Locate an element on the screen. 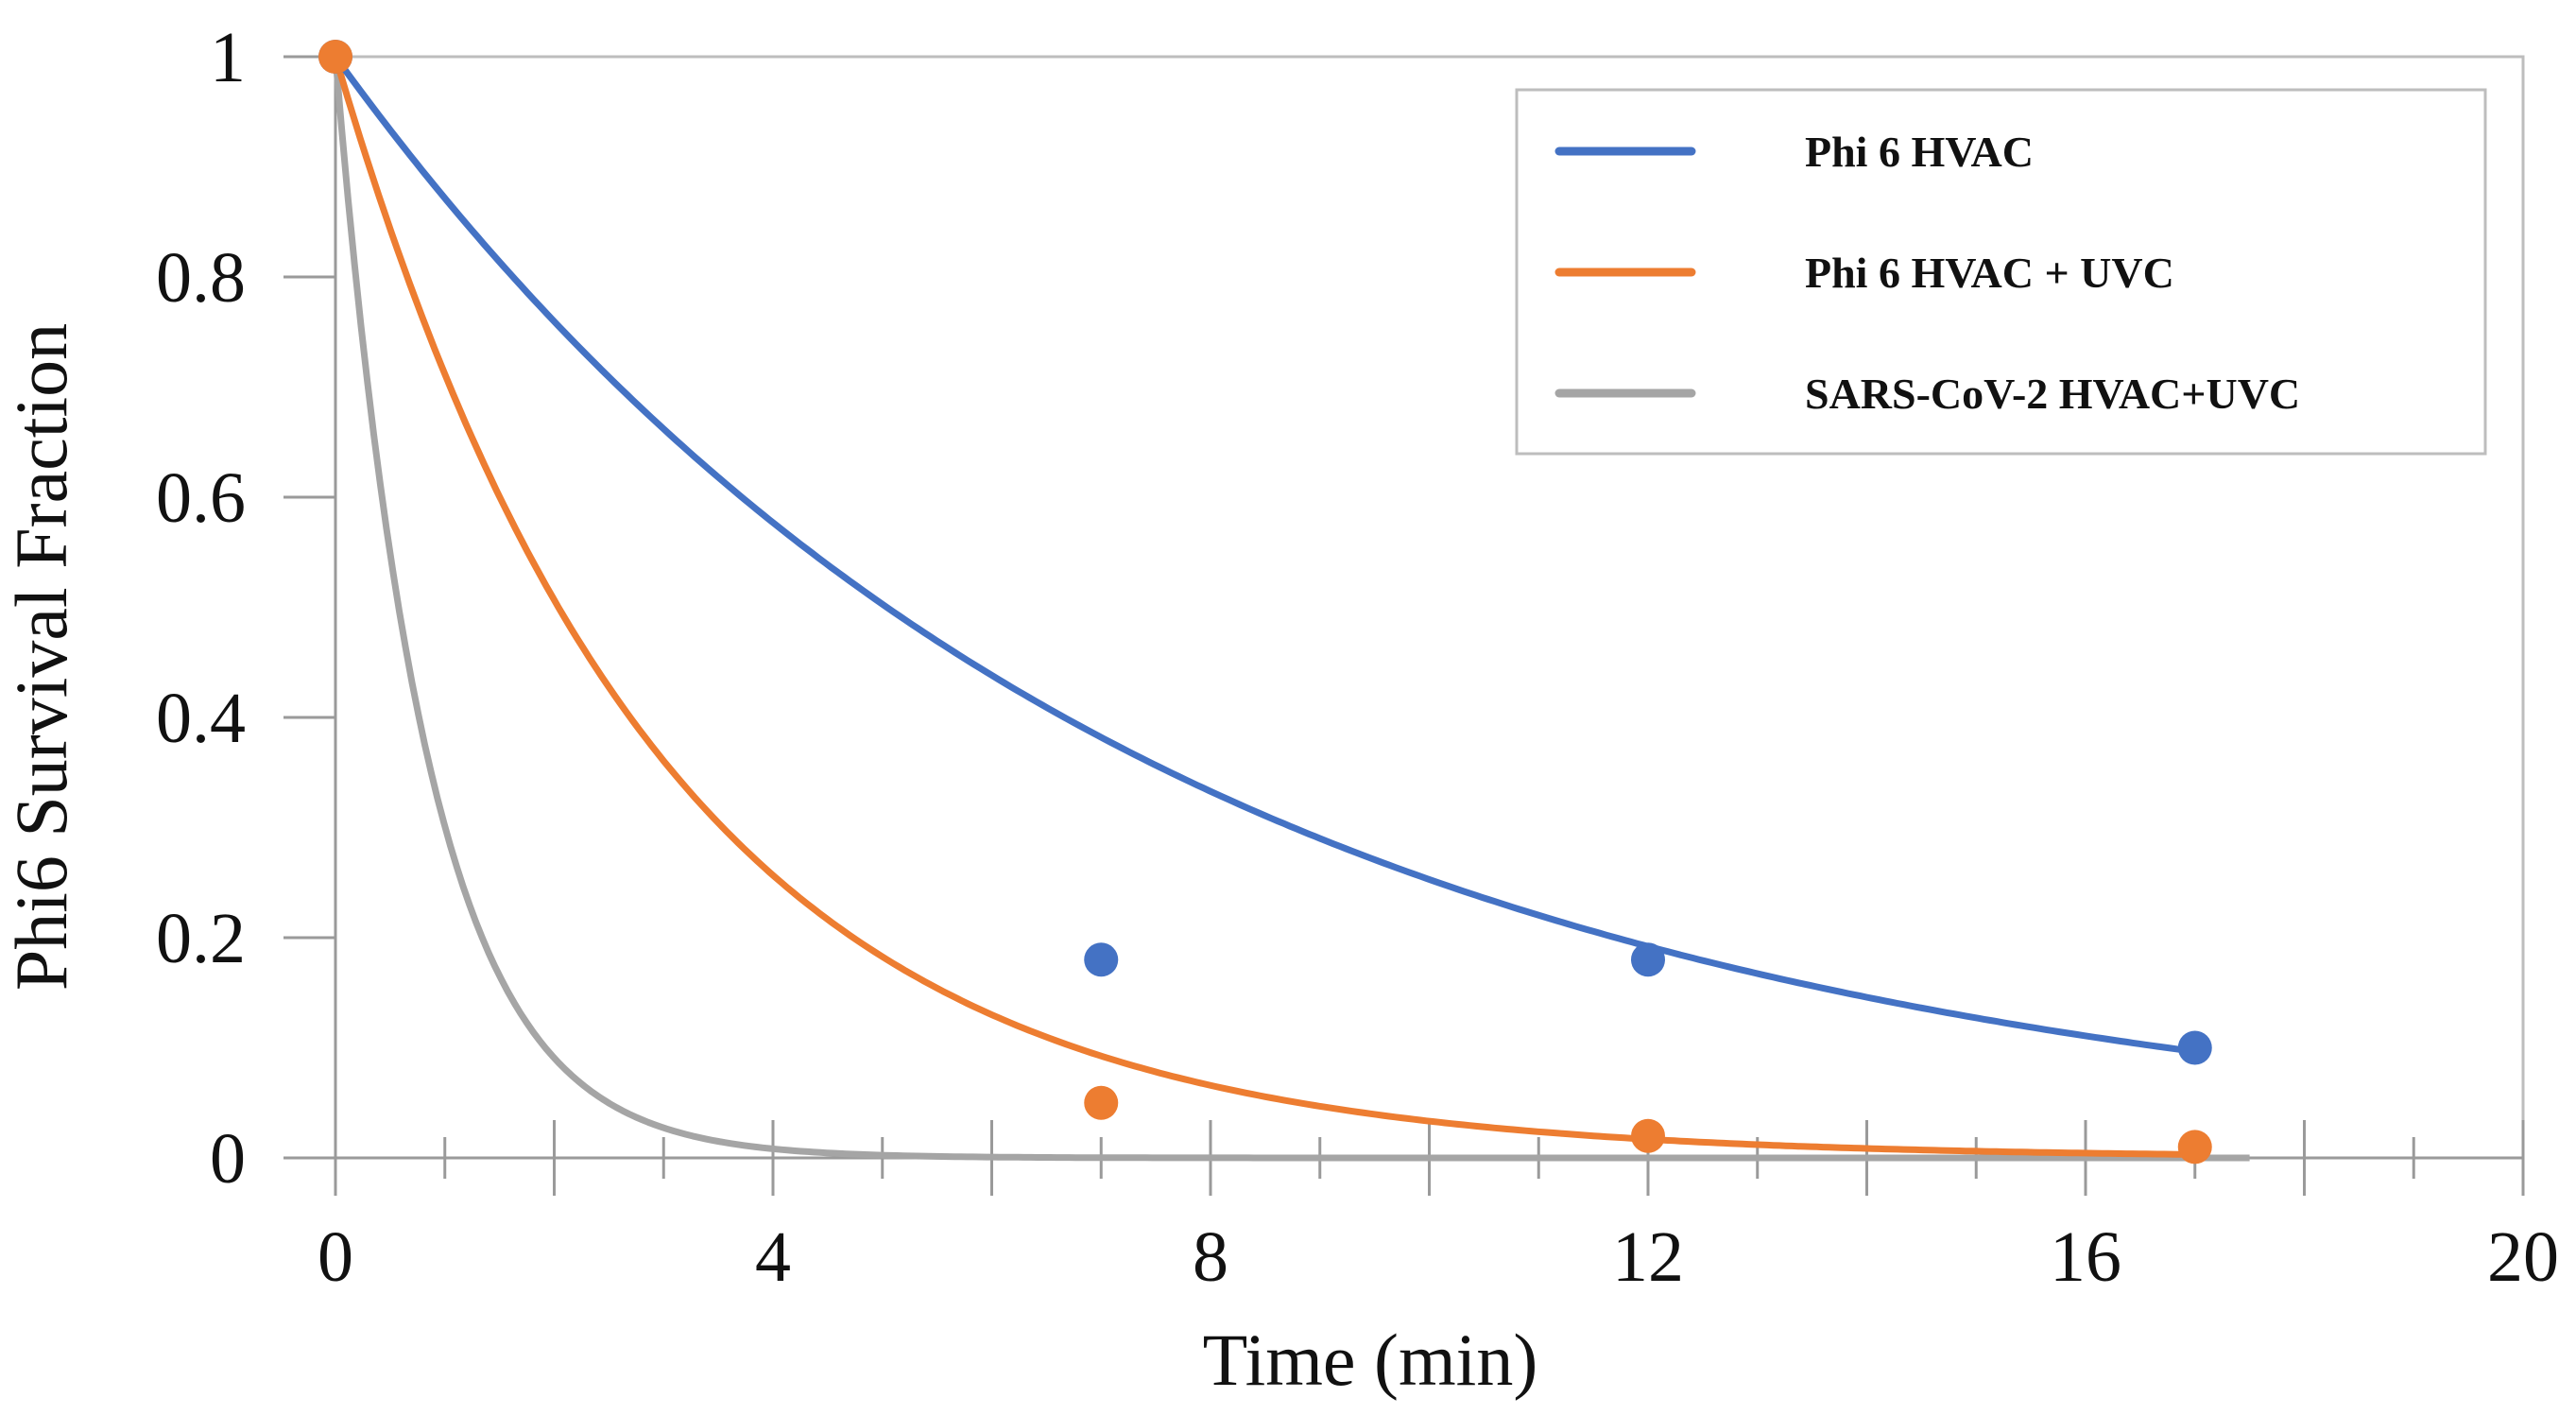 The width and height of the screenshot is (2576, 1415). y-tick-label: 0.2 is located at coordinates (201, 939).